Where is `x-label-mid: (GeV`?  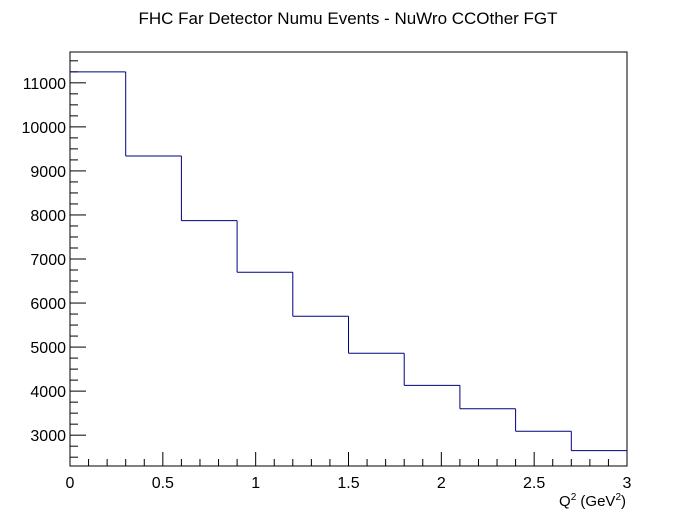 x-label-mid: (GeV is located at coordinates (595, 501).